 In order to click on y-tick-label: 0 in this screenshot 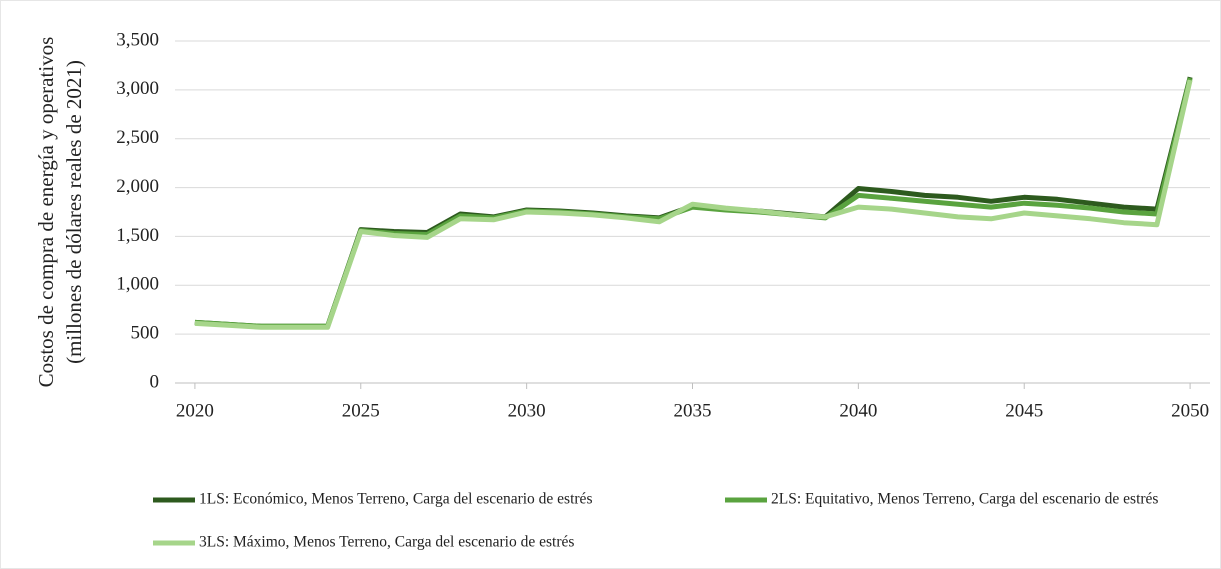, I will do `click(155, 381)`.